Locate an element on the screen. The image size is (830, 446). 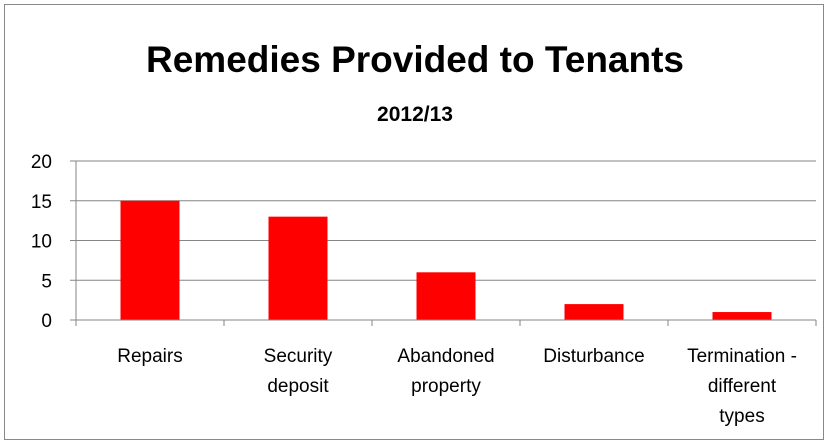
y-tick-label: 5 is located at coordinates (46, 281).